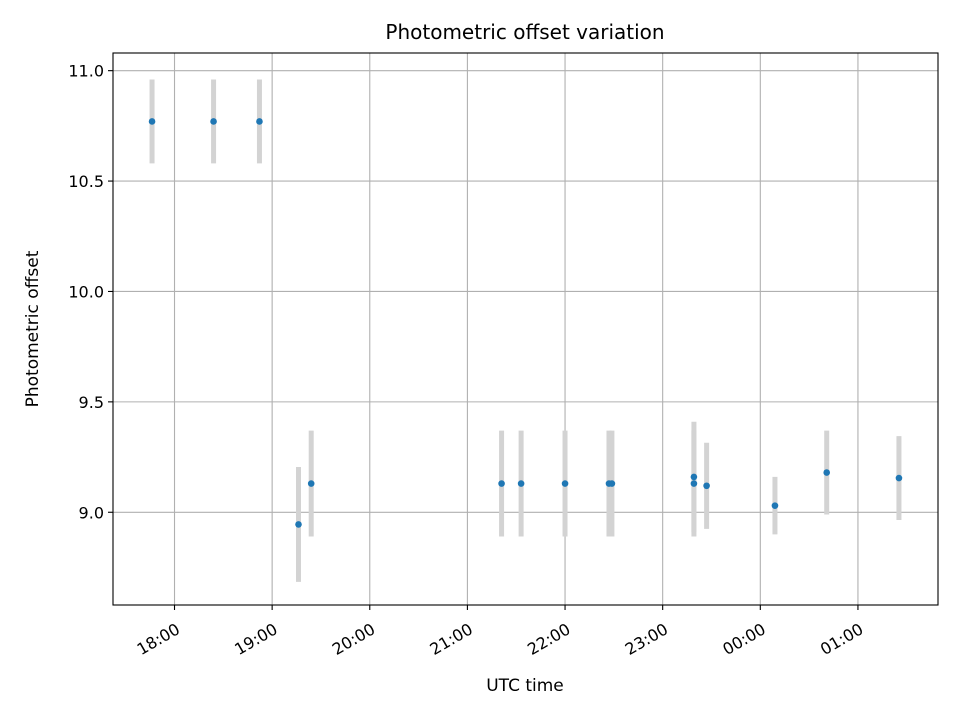 Image resolution: width=960 pixels, height=720 pixels. I want to click on y-tick-label: 10.5, so click(86, 181).